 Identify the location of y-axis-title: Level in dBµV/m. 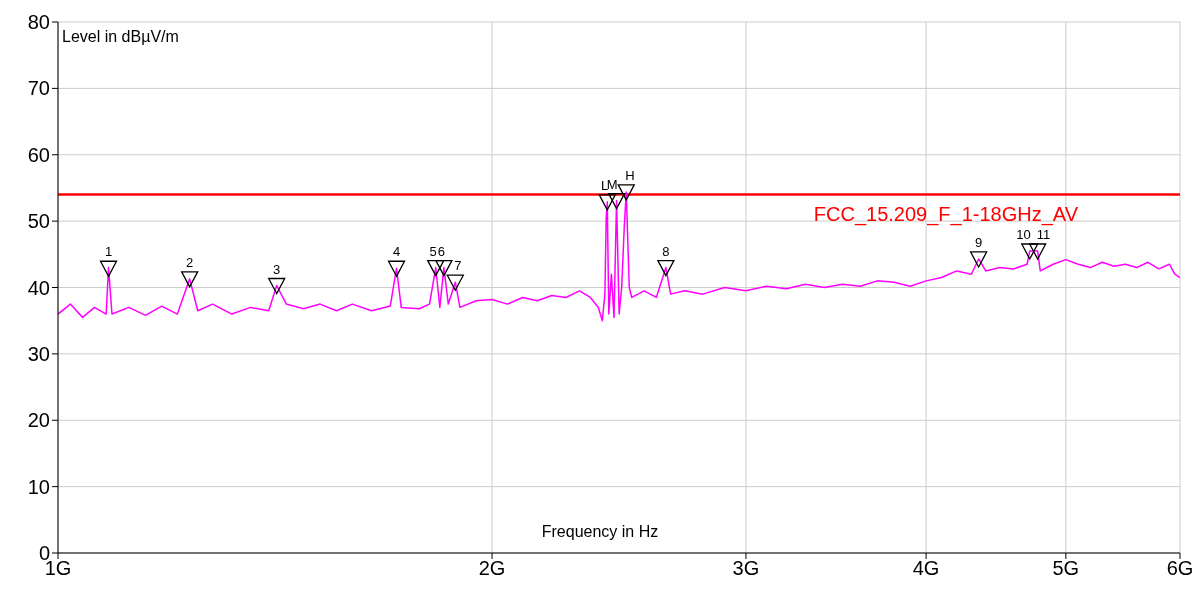
(120, 37).